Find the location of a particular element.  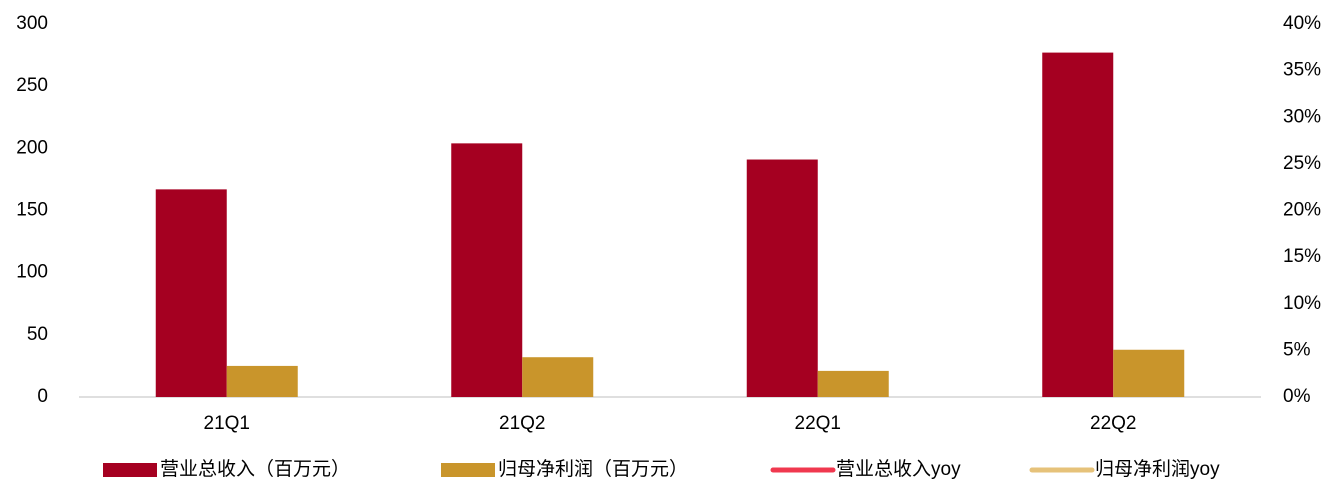

y2-tick-label: 20% is located at coordinates (1302, 210).